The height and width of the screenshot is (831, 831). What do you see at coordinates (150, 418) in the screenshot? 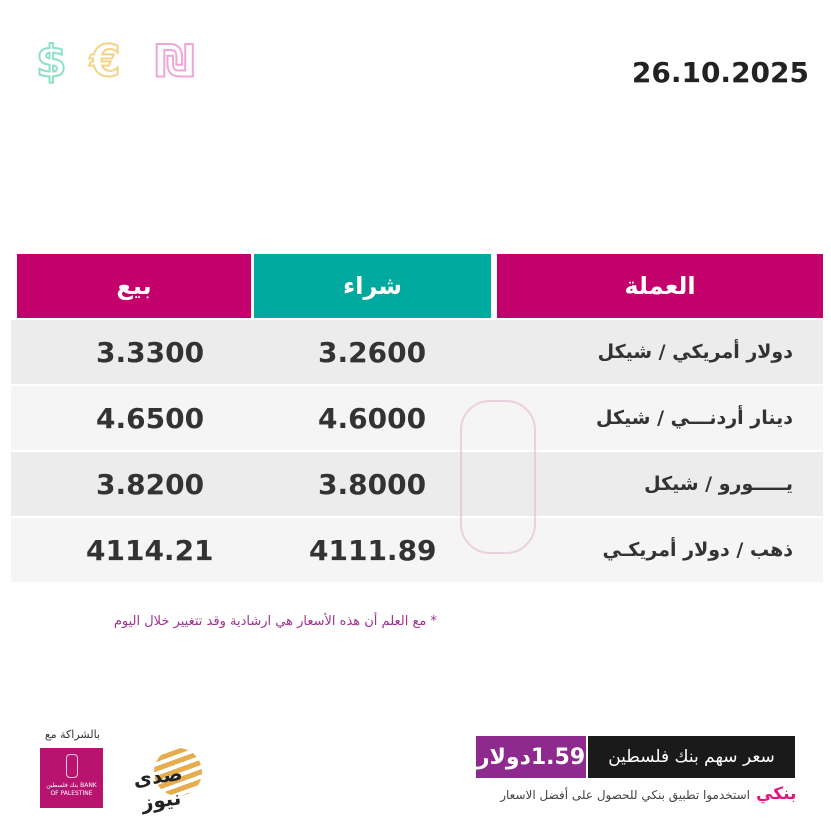
I see `sell-value: 4.6500` at bounding box center [150, 418].